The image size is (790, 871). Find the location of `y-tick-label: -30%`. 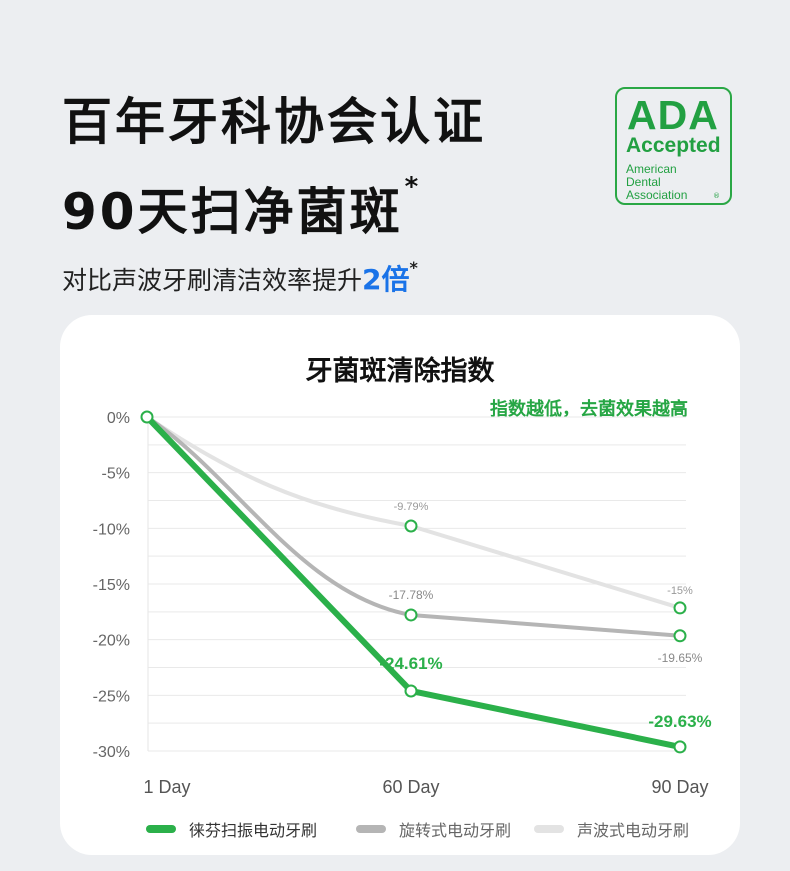

y-tick-label: -30% is located at coordinates (111, 752).